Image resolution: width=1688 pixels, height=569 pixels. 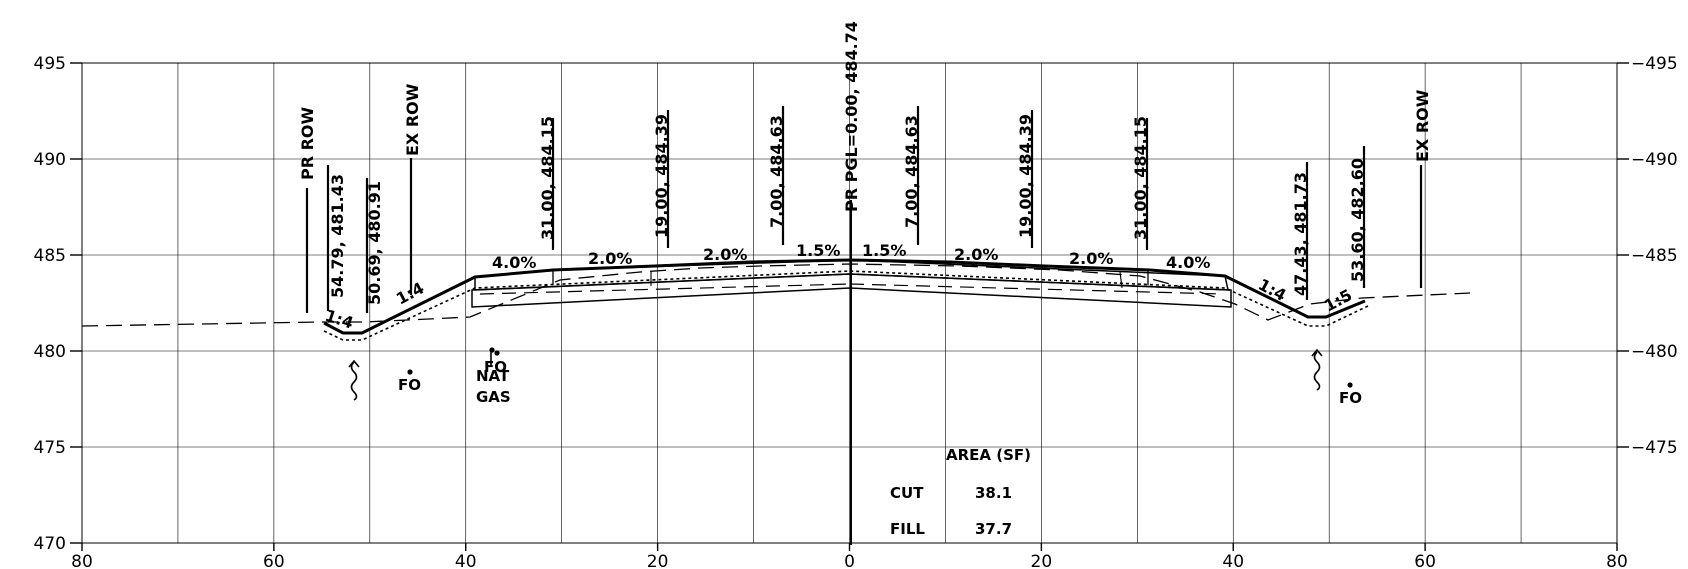 I want to click on y-tick-label: −490, so click(x=1654, y=160).